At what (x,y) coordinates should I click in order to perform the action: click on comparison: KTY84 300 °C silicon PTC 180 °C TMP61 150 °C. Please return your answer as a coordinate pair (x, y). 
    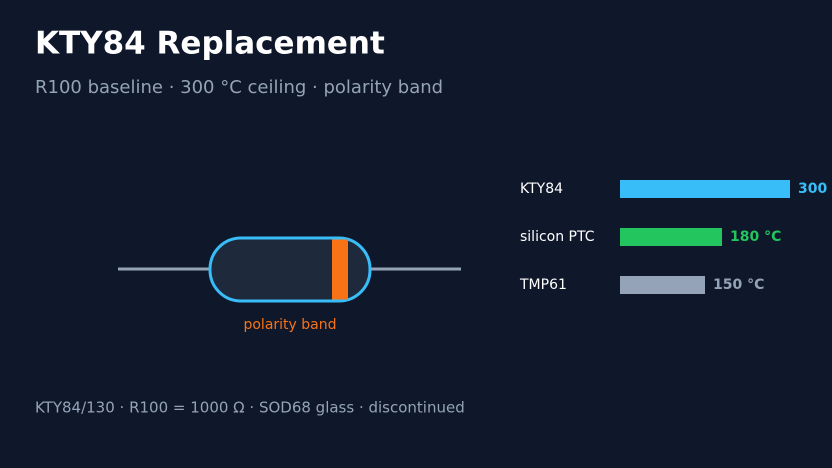
    Looking at the image, I should click on (675, 237).